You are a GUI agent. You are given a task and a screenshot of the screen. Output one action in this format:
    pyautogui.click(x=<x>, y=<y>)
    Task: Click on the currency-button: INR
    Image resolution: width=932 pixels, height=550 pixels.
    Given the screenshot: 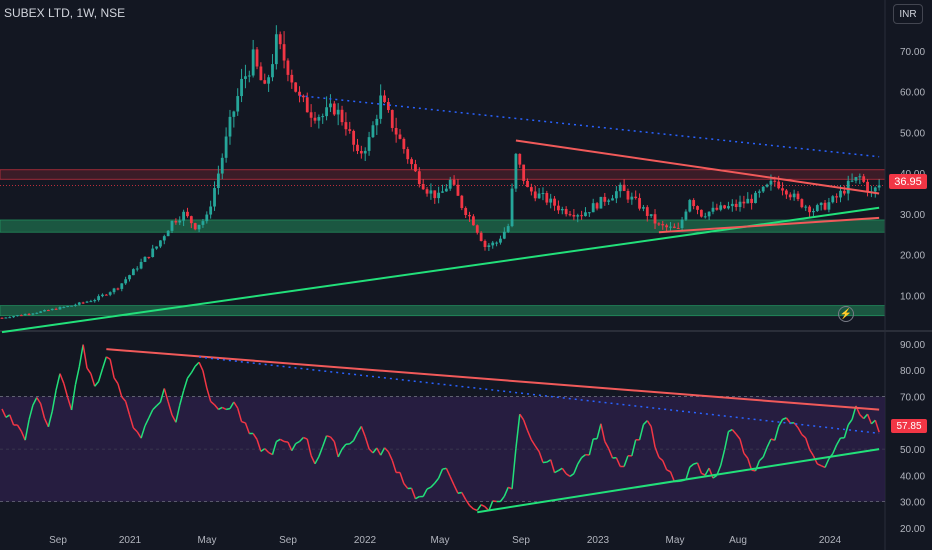 What is the action you would take?
    pyautogui.click(x=908, y=14)
    